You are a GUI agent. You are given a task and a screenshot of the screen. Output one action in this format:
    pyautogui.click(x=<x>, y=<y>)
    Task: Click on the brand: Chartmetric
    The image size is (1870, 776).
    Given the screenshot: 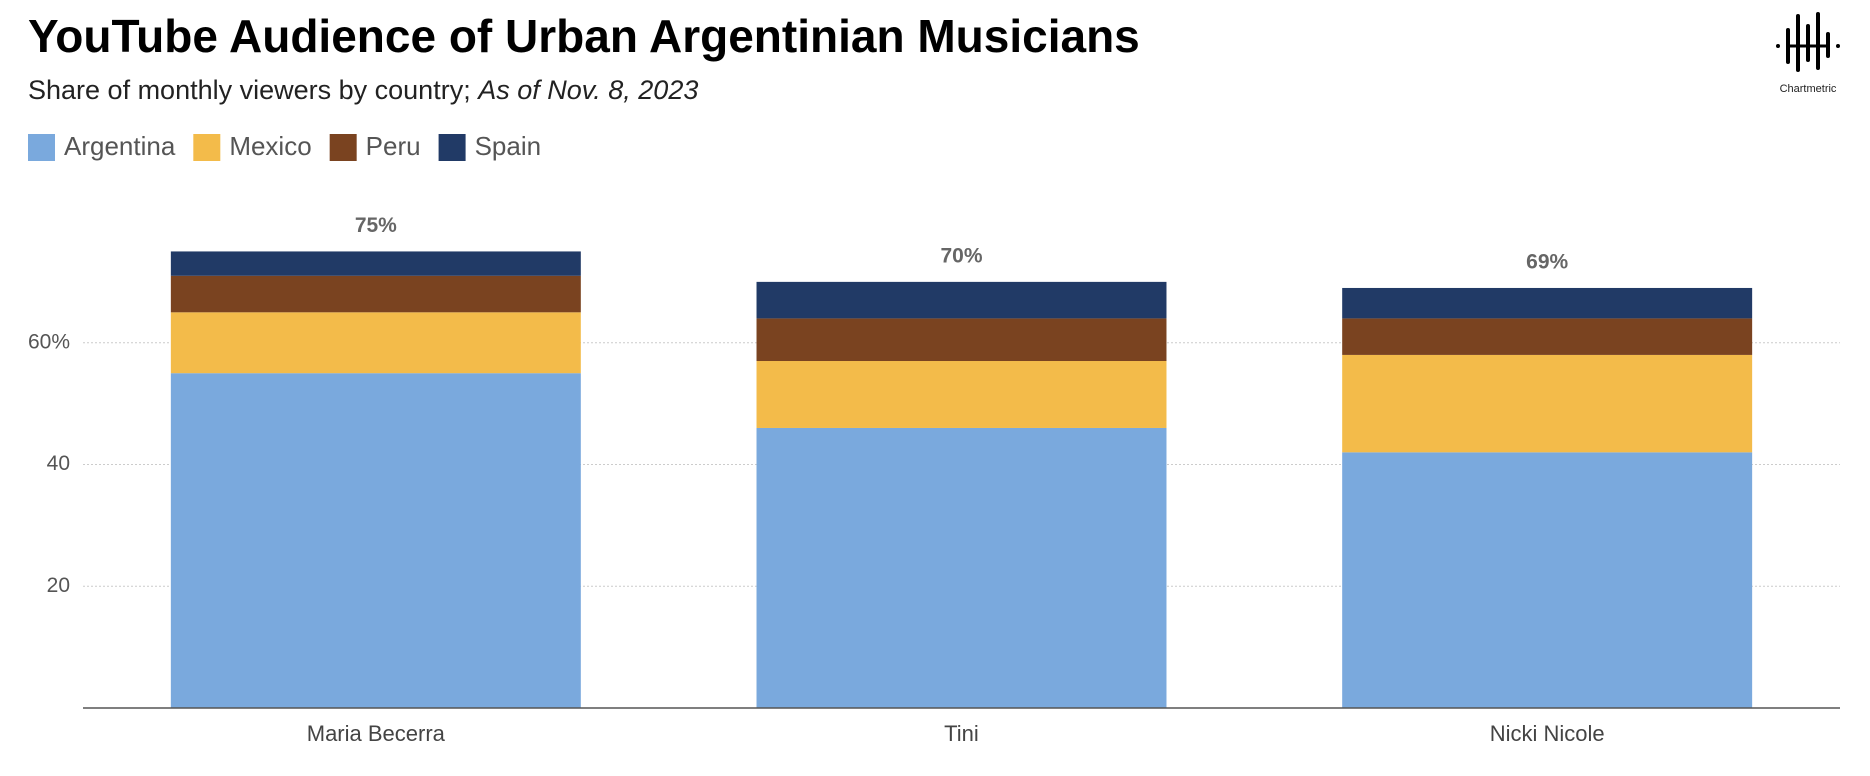 What is the action you would take?
    pyautogui.click(x=1808, y=89)
    